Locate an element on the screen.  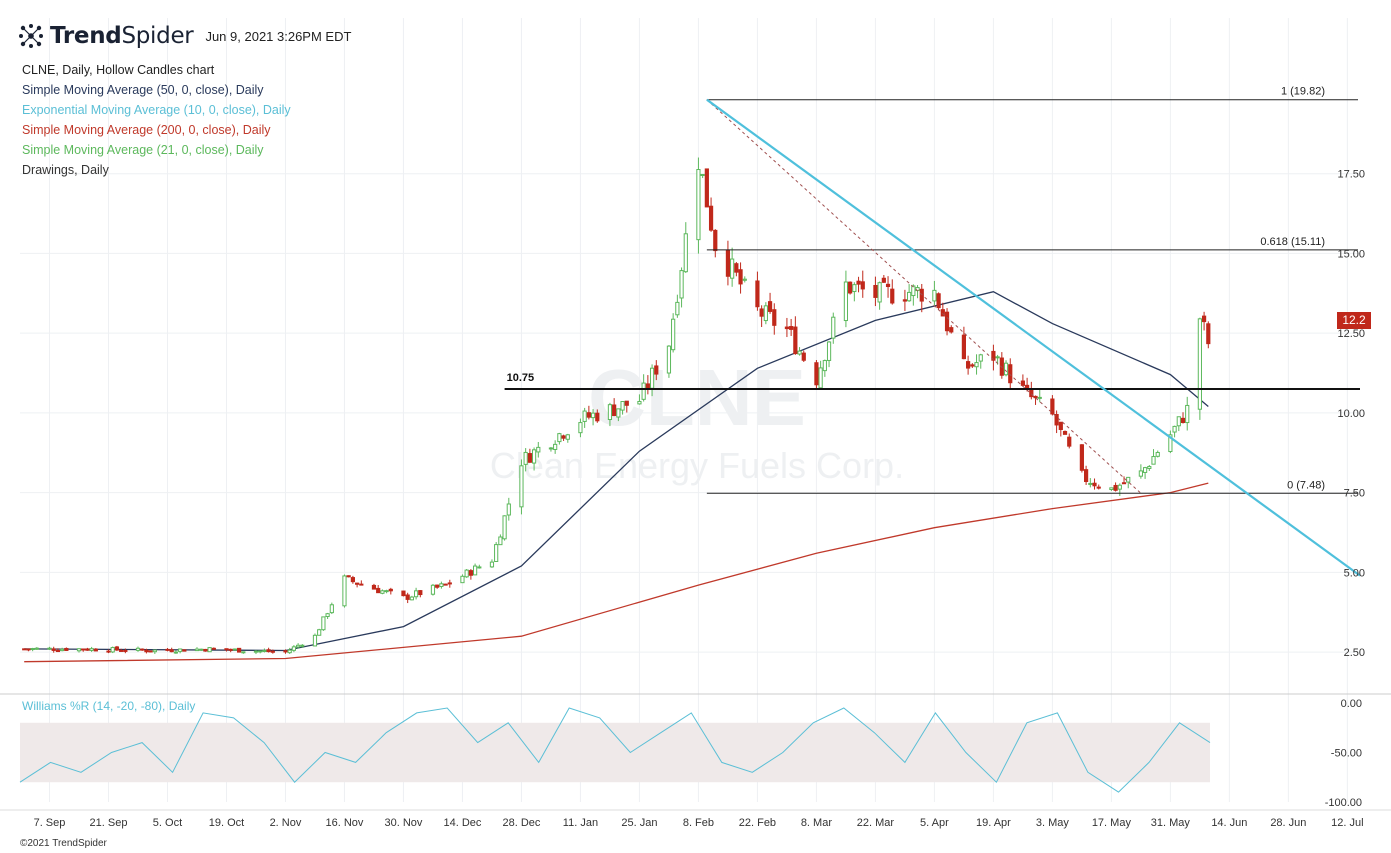
x-tick-label: 2. Nov is located at coordinates (286, 823).